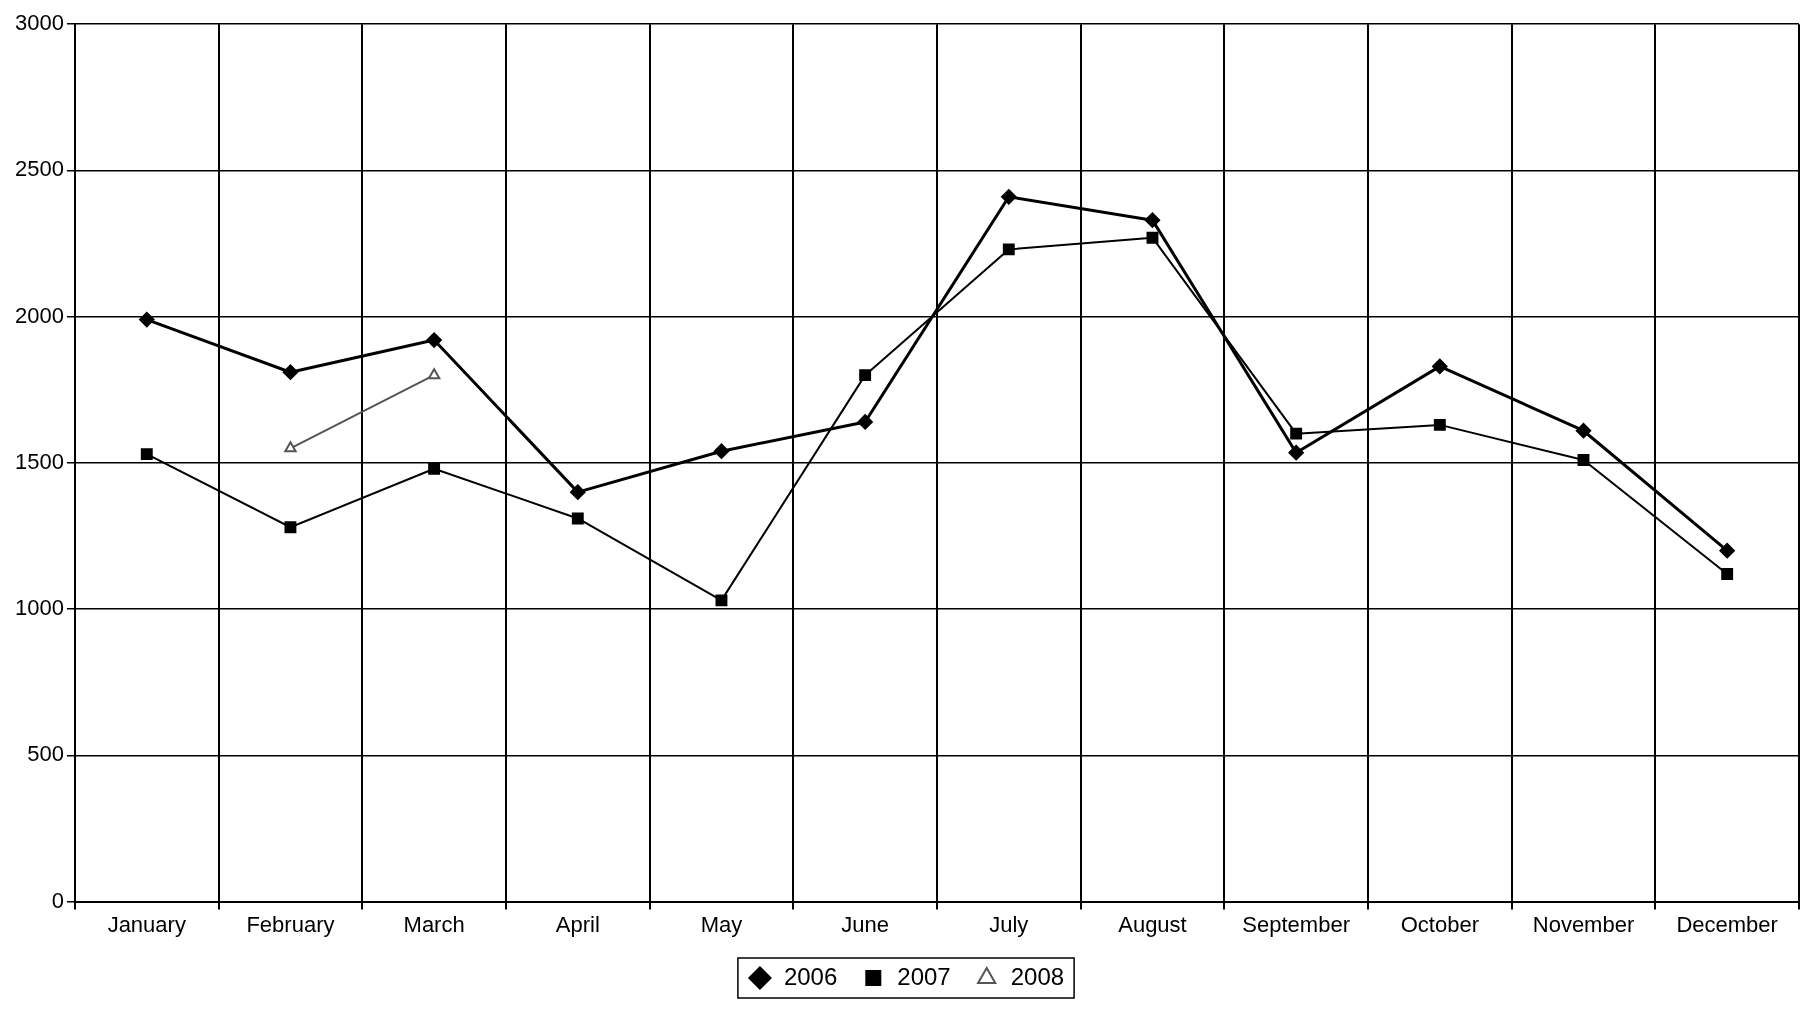  What do you see at coordinates (45, 754) in the screenshot?
I see `y-tick-label: 500` at bounding box center [45, 754].